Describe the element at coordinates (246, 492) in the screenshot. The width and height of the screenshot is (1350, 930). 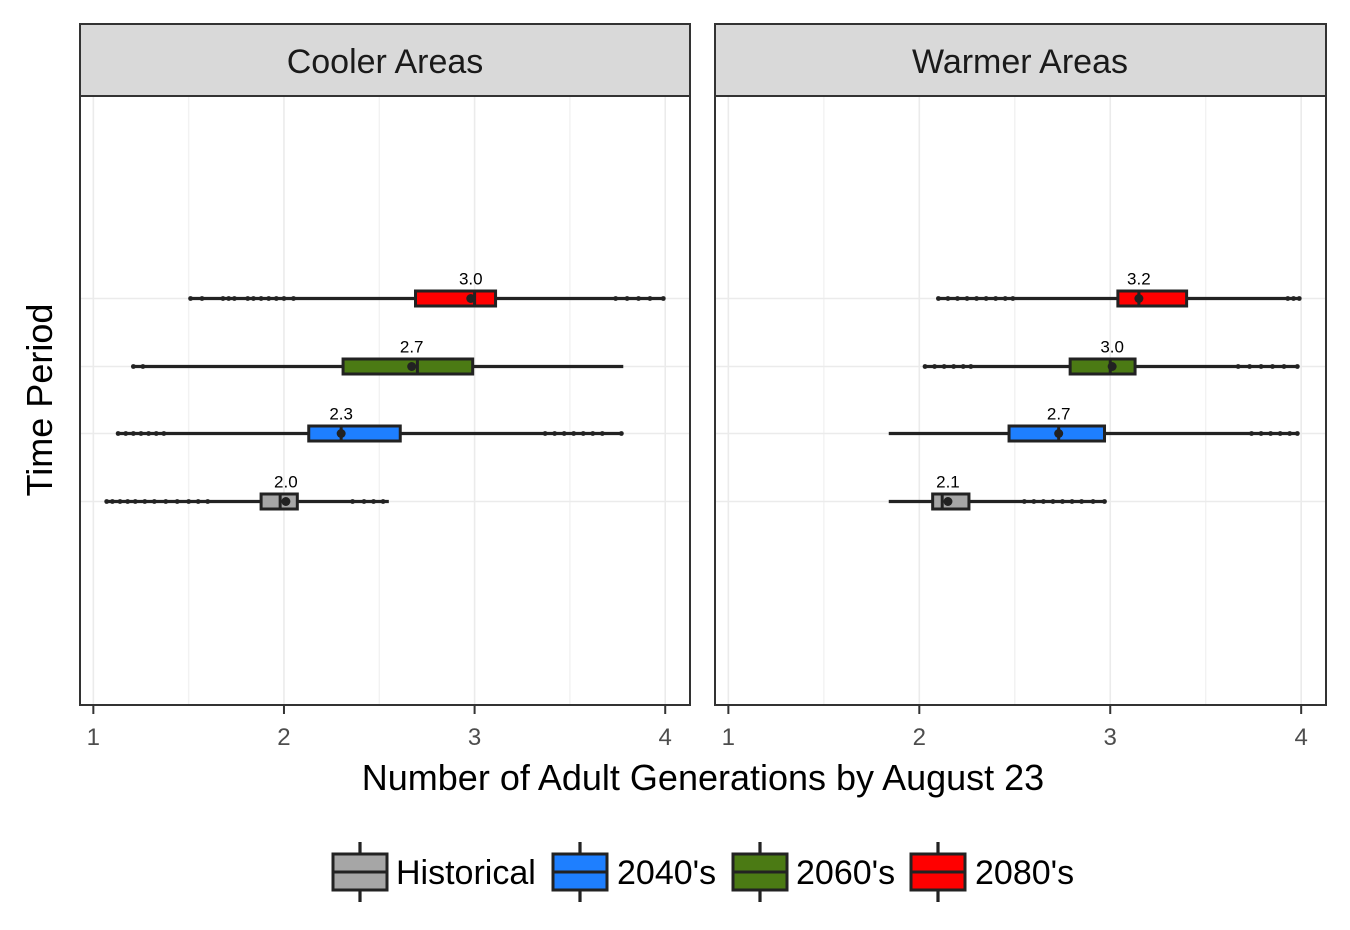
I see `box-historical-cooler-areas: 2.0` at that location.